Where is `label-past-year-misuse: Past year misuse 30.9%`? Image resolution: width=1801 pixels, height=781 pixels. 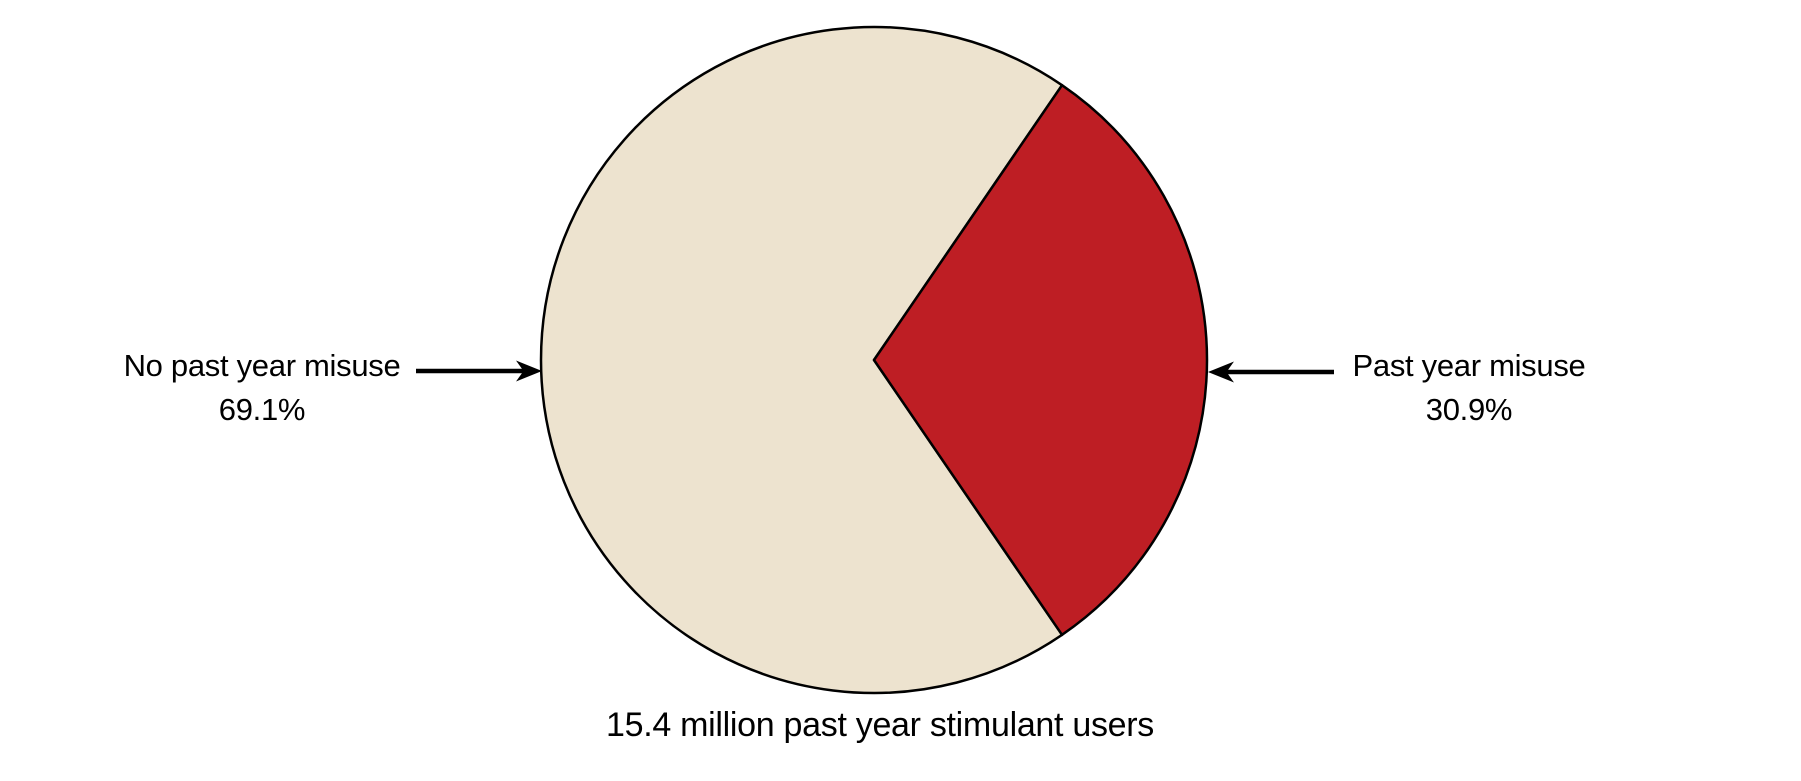
label-past-year-misuse: Past year misuse 30.9% is located at coordinates (1469, 388).